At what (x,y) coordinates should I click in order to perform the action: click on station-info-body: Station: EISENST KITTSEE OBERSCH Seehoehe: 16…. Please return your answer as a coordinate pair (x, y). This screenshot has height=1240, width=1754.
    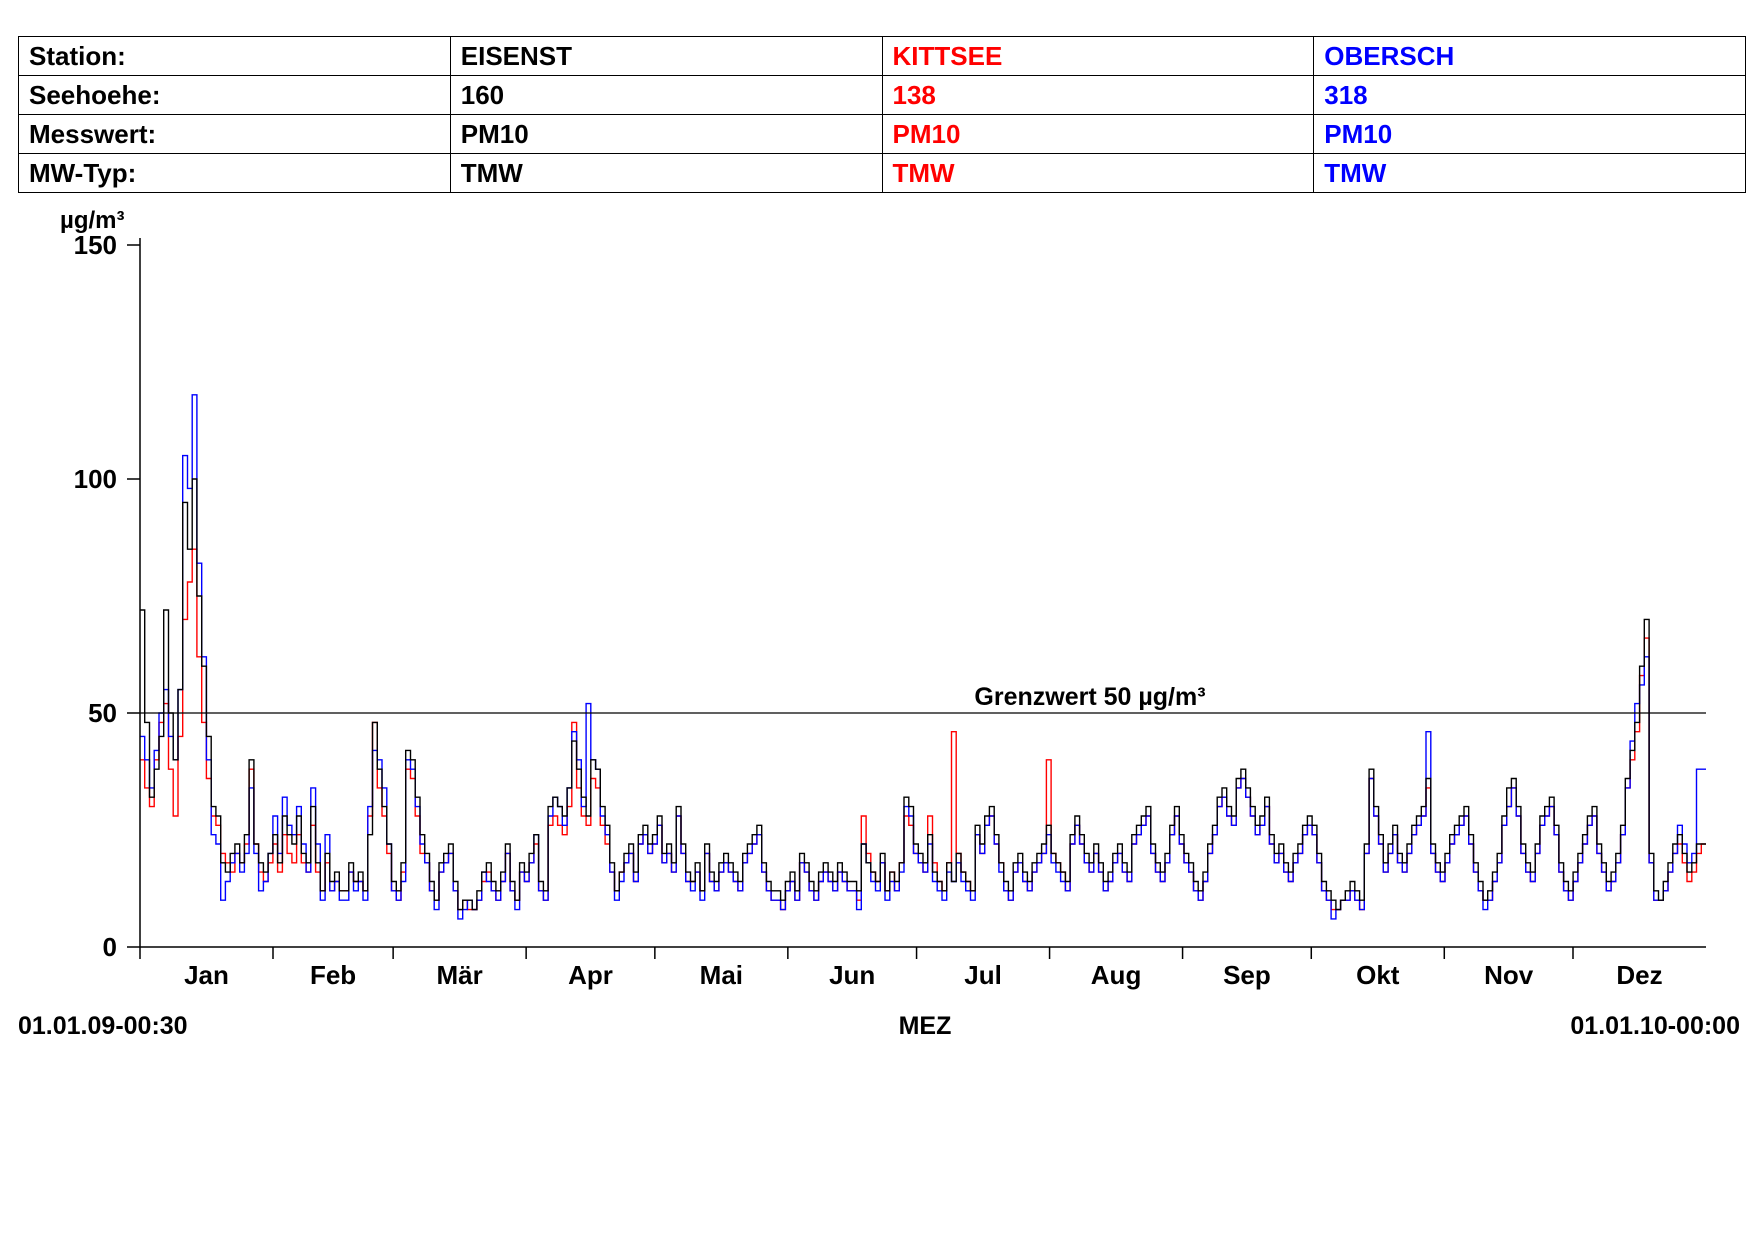
    Looking at the image, I should click on (882, 114).